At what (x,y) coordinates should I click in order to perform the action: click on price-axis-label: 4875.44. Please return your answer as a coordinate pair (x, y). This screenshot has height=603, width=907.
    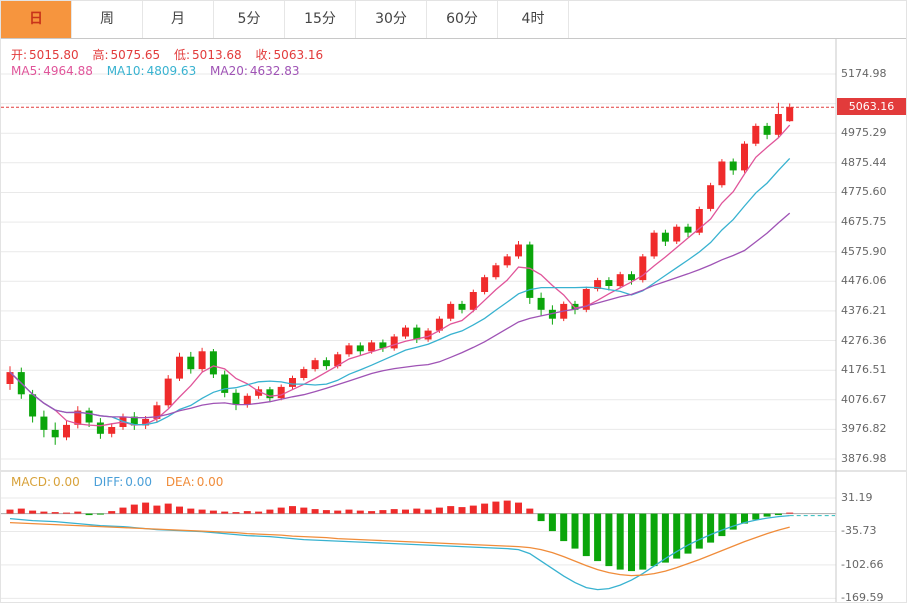
    Looking at the image, I should click on (864, 162).